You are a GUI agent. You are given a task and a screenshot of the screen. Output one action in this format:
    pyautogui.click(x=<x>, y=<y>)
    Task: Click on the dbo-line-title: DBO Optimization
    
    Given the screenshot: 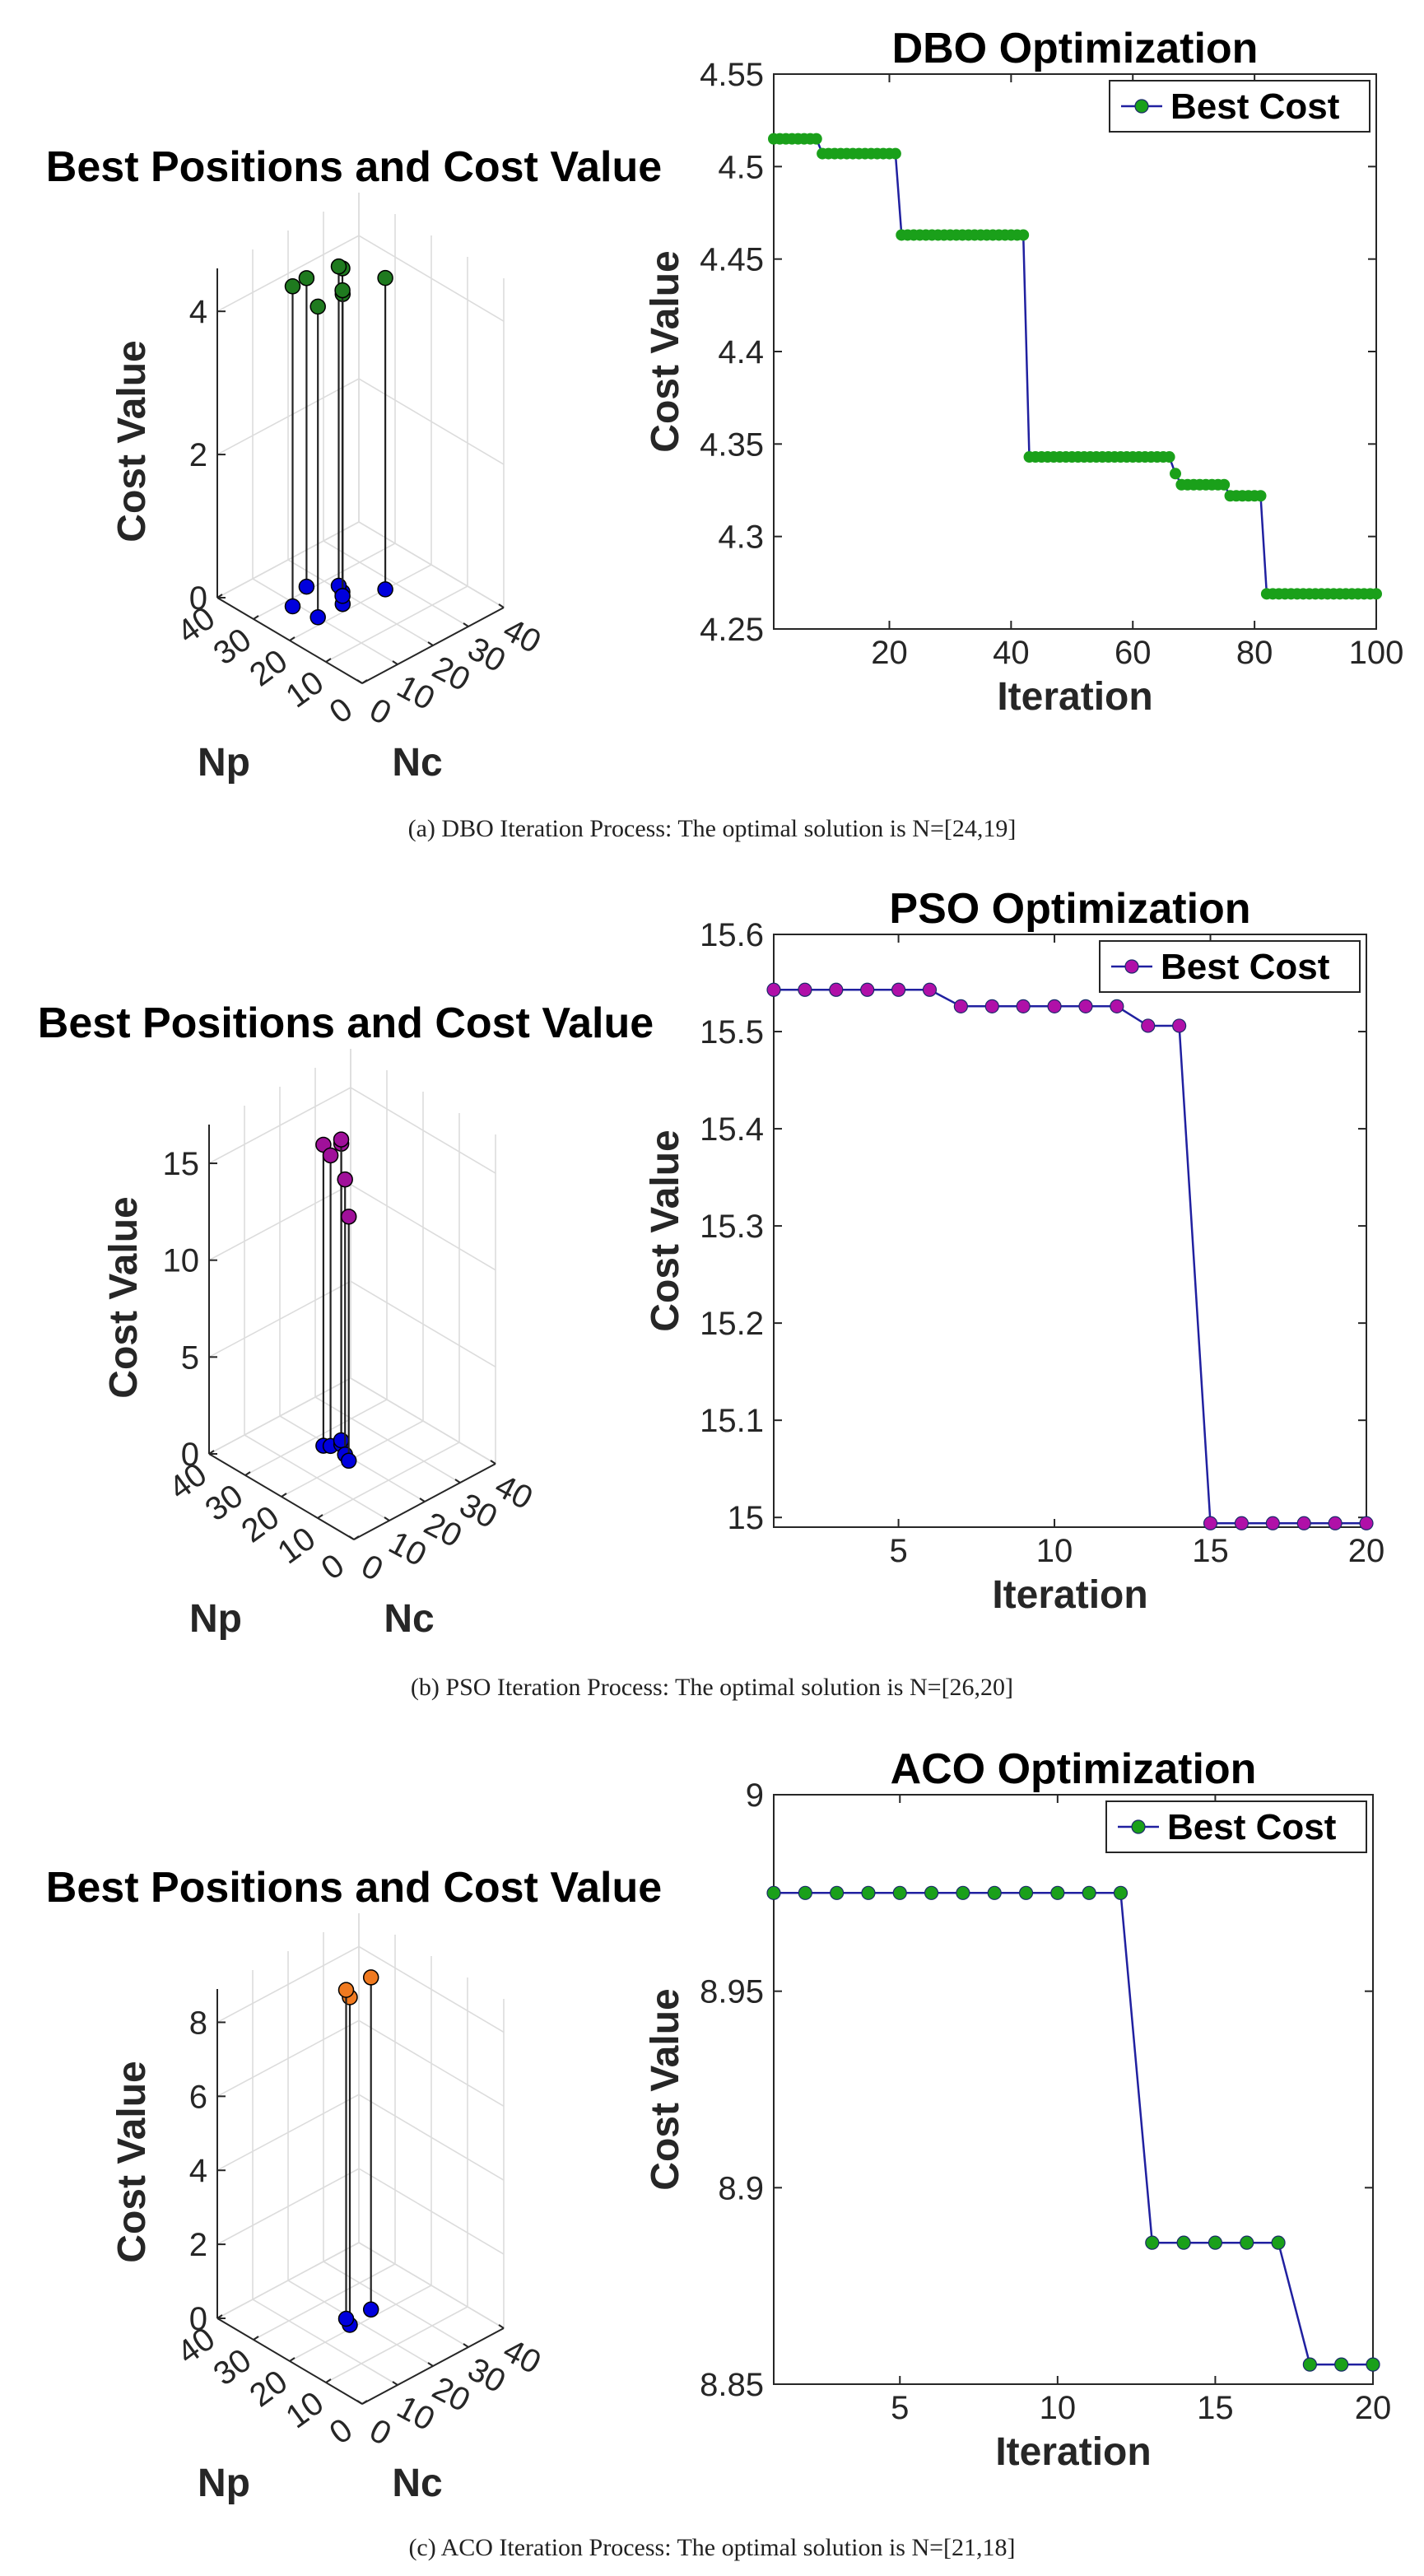 What is the action you would take?
    pyautogui.click(x=1075, y=48)
    